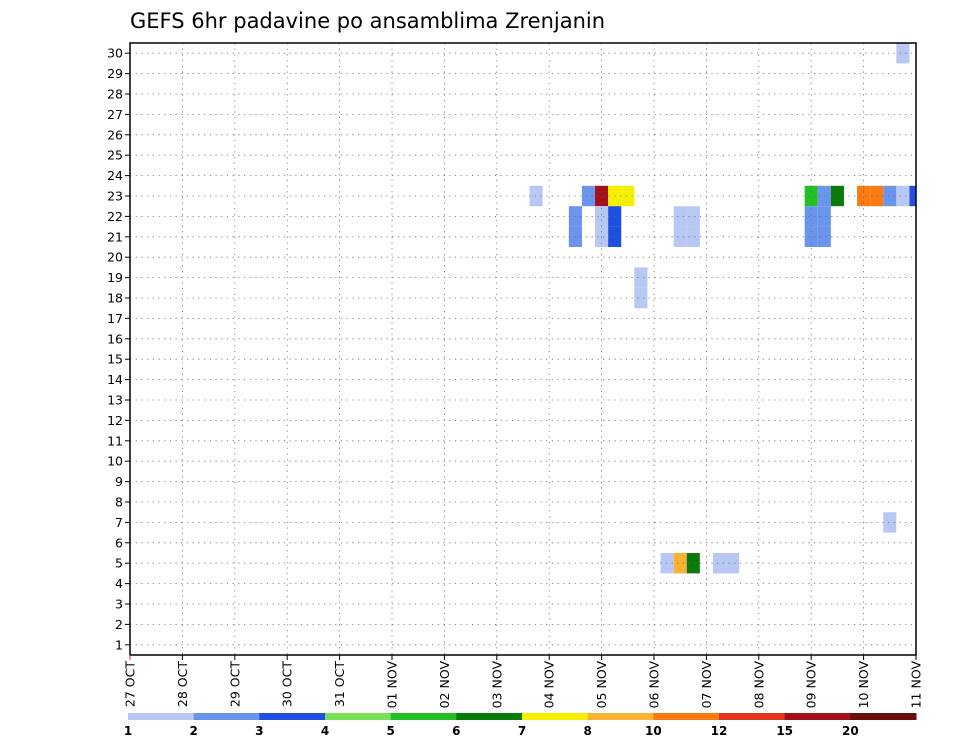 The image size is (960, 742). Describe the element at coordinates (115, 359) in the screenshot. I see `y-tick-label: 15` at that location.